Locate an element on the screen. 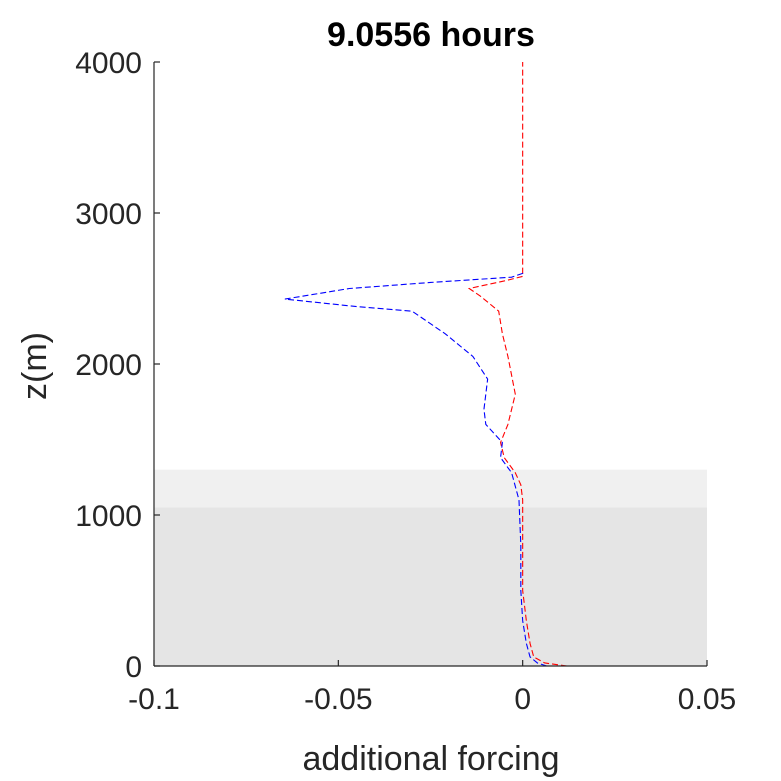  x-tick-label: -0.1 is located at coordinates (154, 699).